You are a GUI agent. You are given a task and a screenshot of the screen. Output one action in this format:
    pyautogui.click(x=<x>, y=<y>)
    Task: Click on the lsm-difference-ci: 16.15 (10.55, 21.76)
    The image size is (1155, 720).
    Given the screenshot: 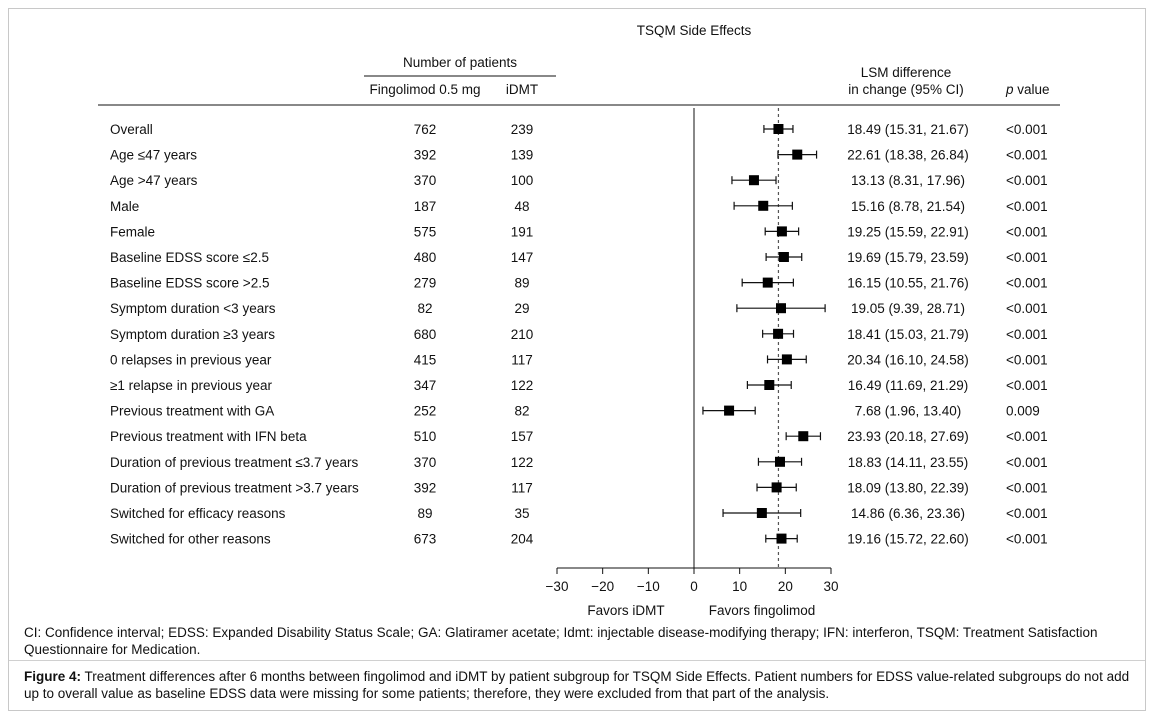 What is the action you would take?
    pyautogui.click(x=908, y=283)
    